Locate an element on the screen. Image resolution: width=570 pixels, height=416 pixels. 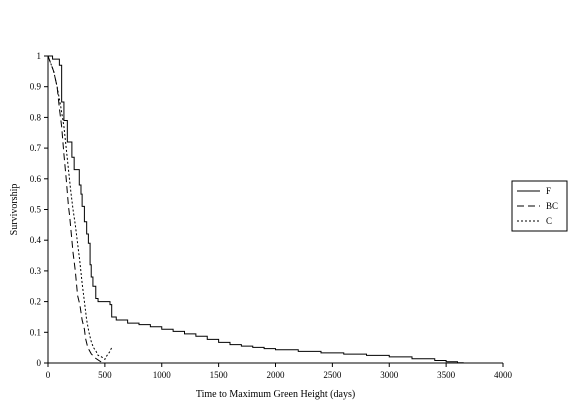
y-tick-label: 0.3 is located at coordinates (36, 271).